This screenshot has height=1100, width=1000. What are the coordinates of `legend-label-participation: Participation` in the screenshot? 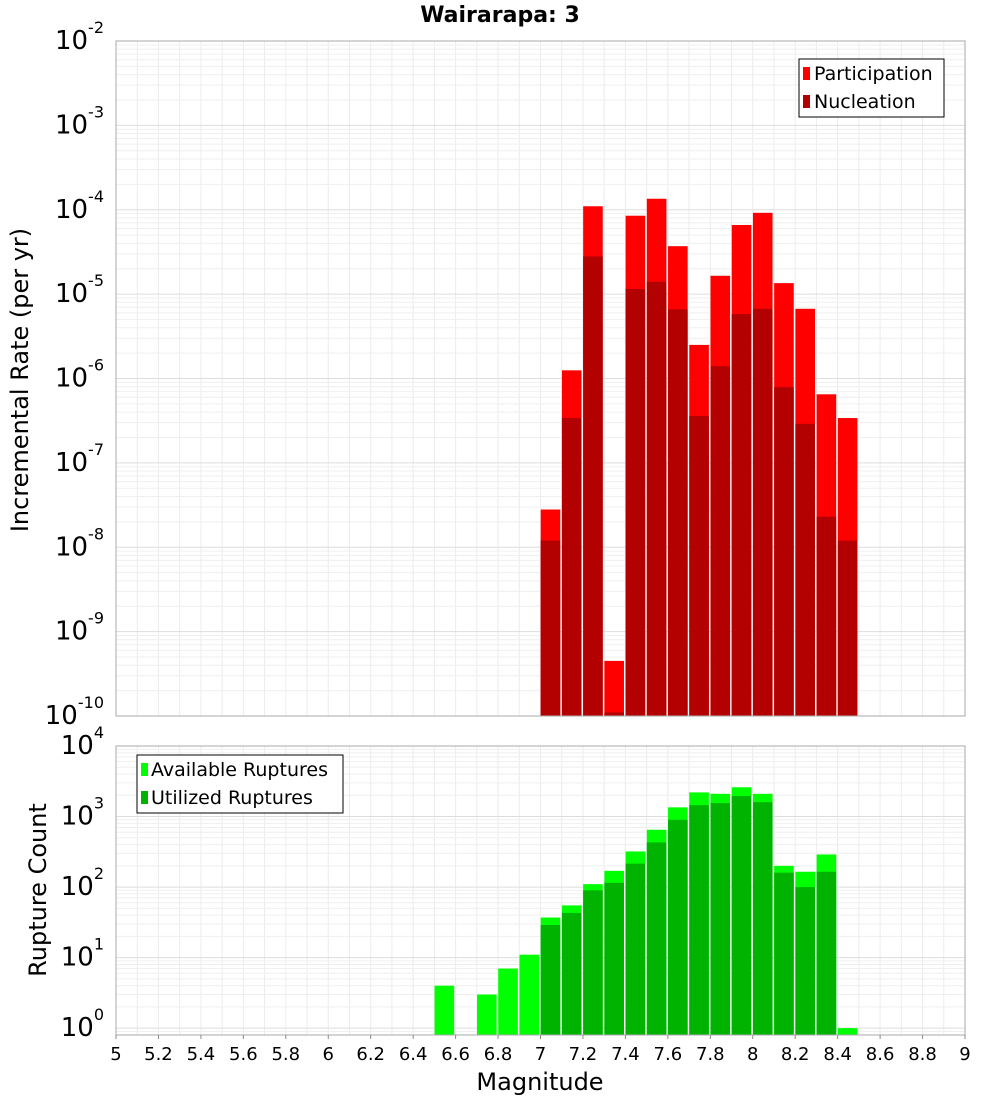 It's located at (873, 74).